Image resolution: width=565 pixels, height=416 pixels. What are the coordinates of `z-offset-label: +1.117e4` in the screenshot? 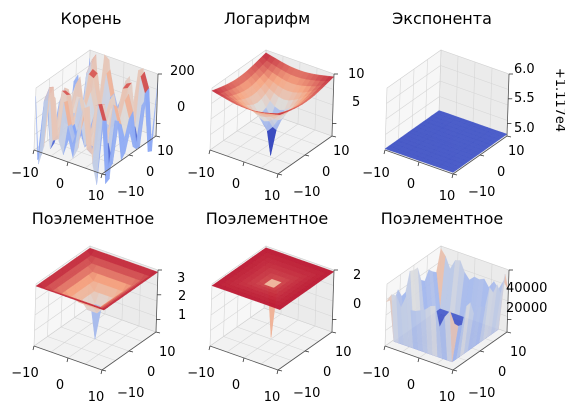 It's located at (558, 100).